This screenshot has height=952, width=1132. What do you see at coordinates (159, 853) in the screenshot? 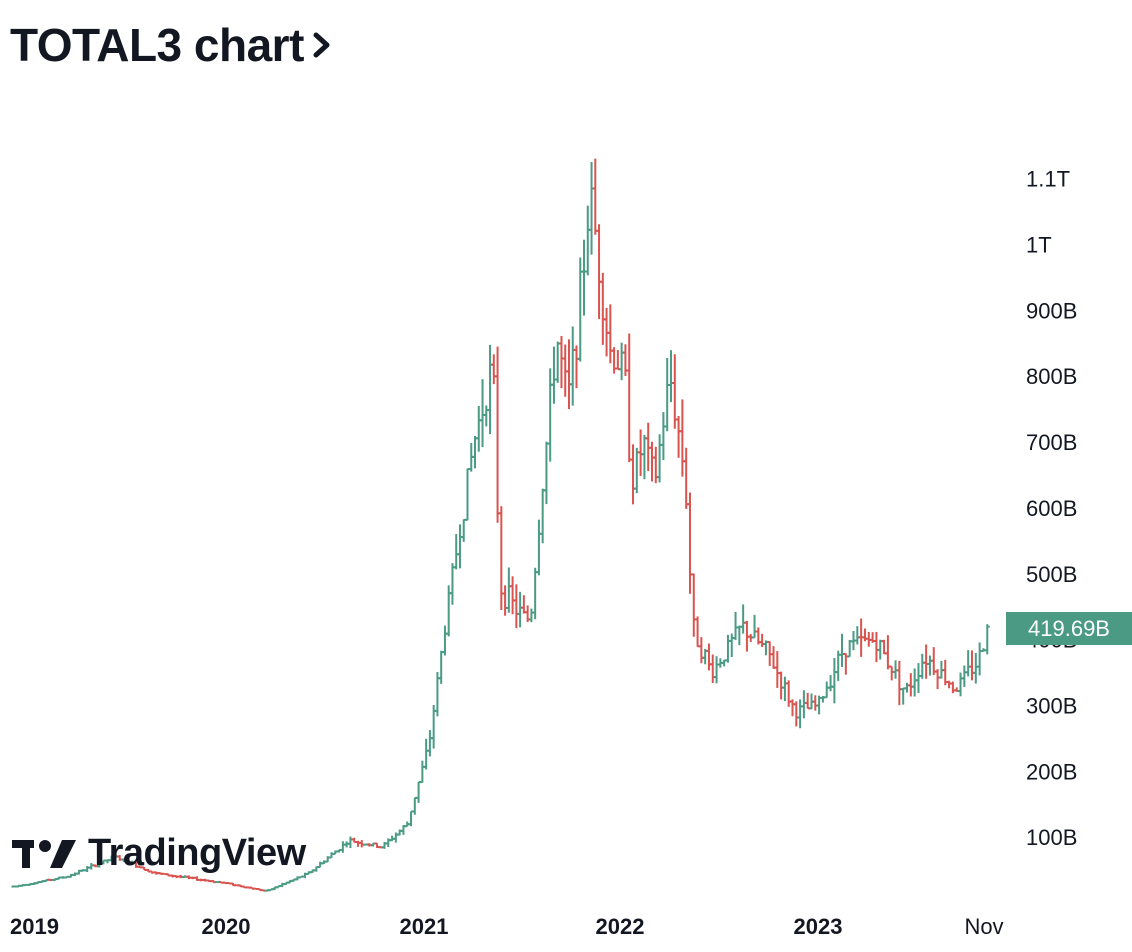
I see `tradingview-logo: TradingView` at bounding box center [159, 853].